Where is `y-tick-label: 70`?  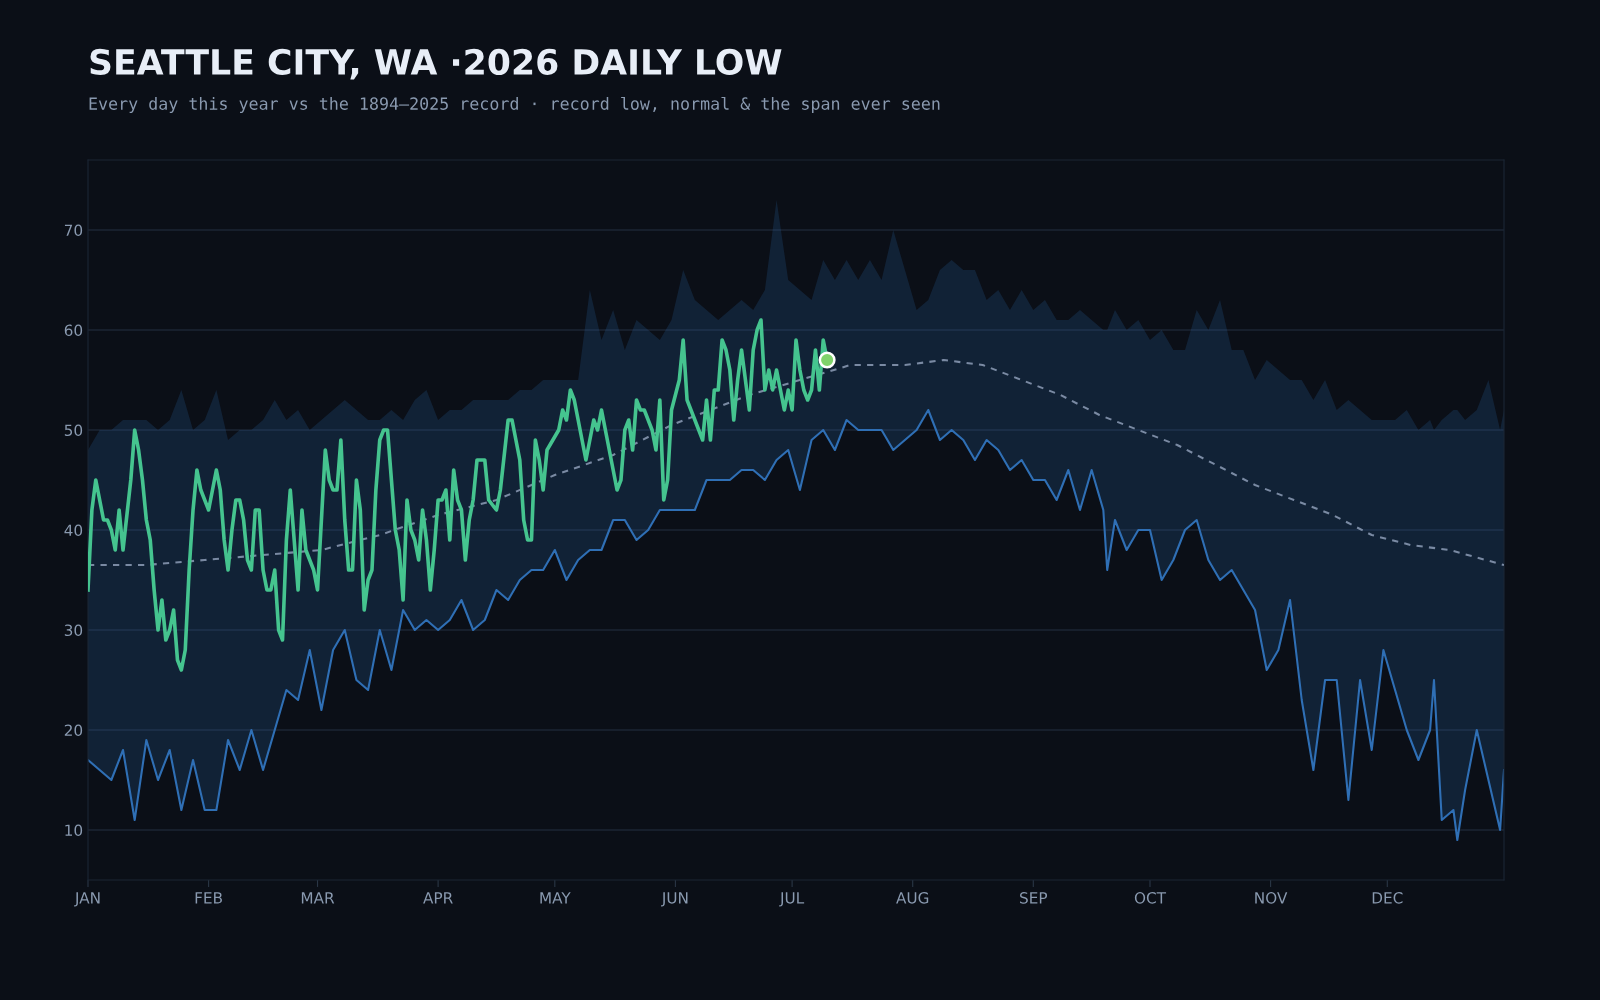
y-tick-label: 70 is located at coordinates (73, 230).